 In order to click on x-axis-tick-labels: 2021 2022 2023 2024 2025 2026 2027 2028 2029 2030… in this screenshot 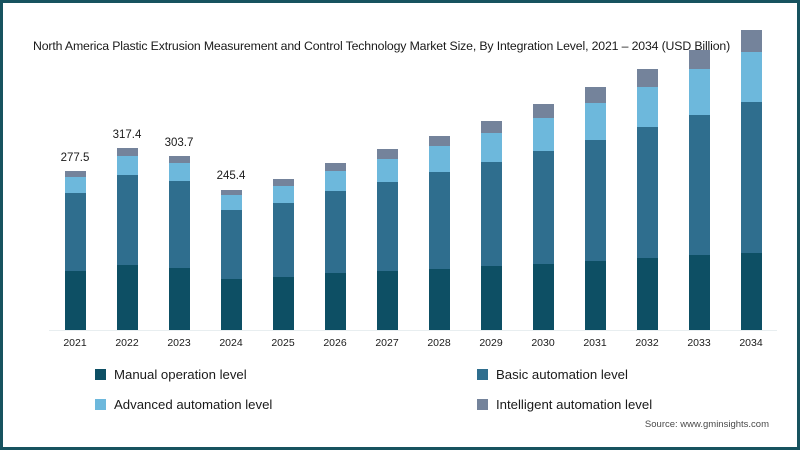, I will do `click(413, 345)`.